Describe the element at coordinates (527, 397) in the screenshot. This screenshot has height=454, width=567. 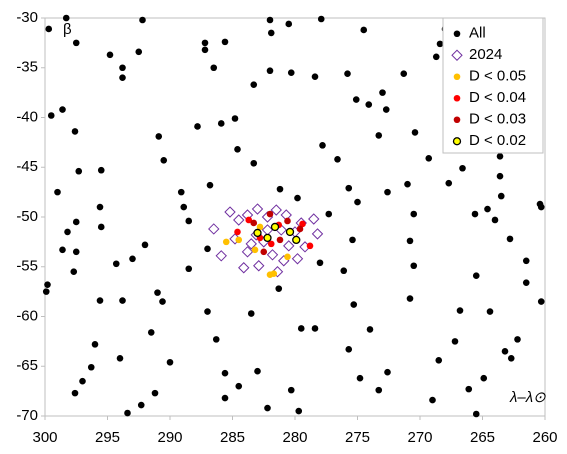
I see `x-axis-label: λ–λ⊙` at that location.